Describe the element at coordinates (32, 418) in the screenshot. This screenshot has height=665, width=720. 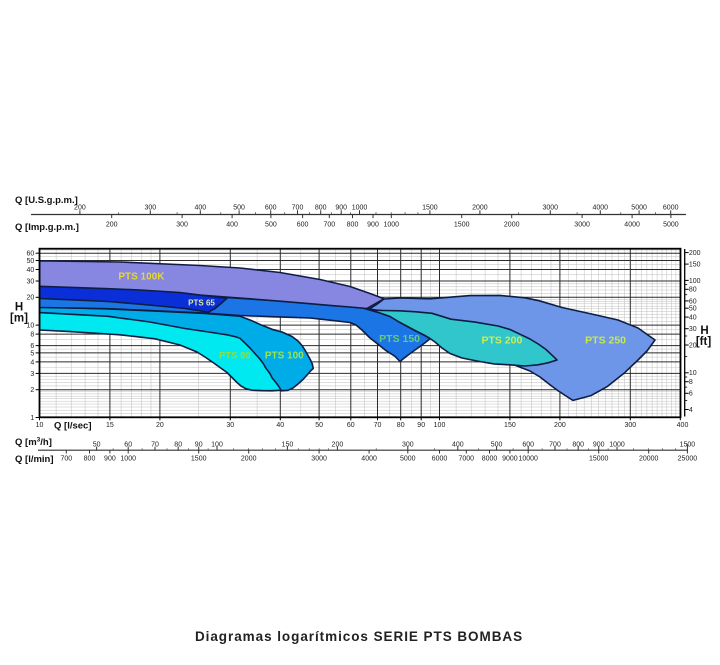
I see `svg-text: 1` at that location.